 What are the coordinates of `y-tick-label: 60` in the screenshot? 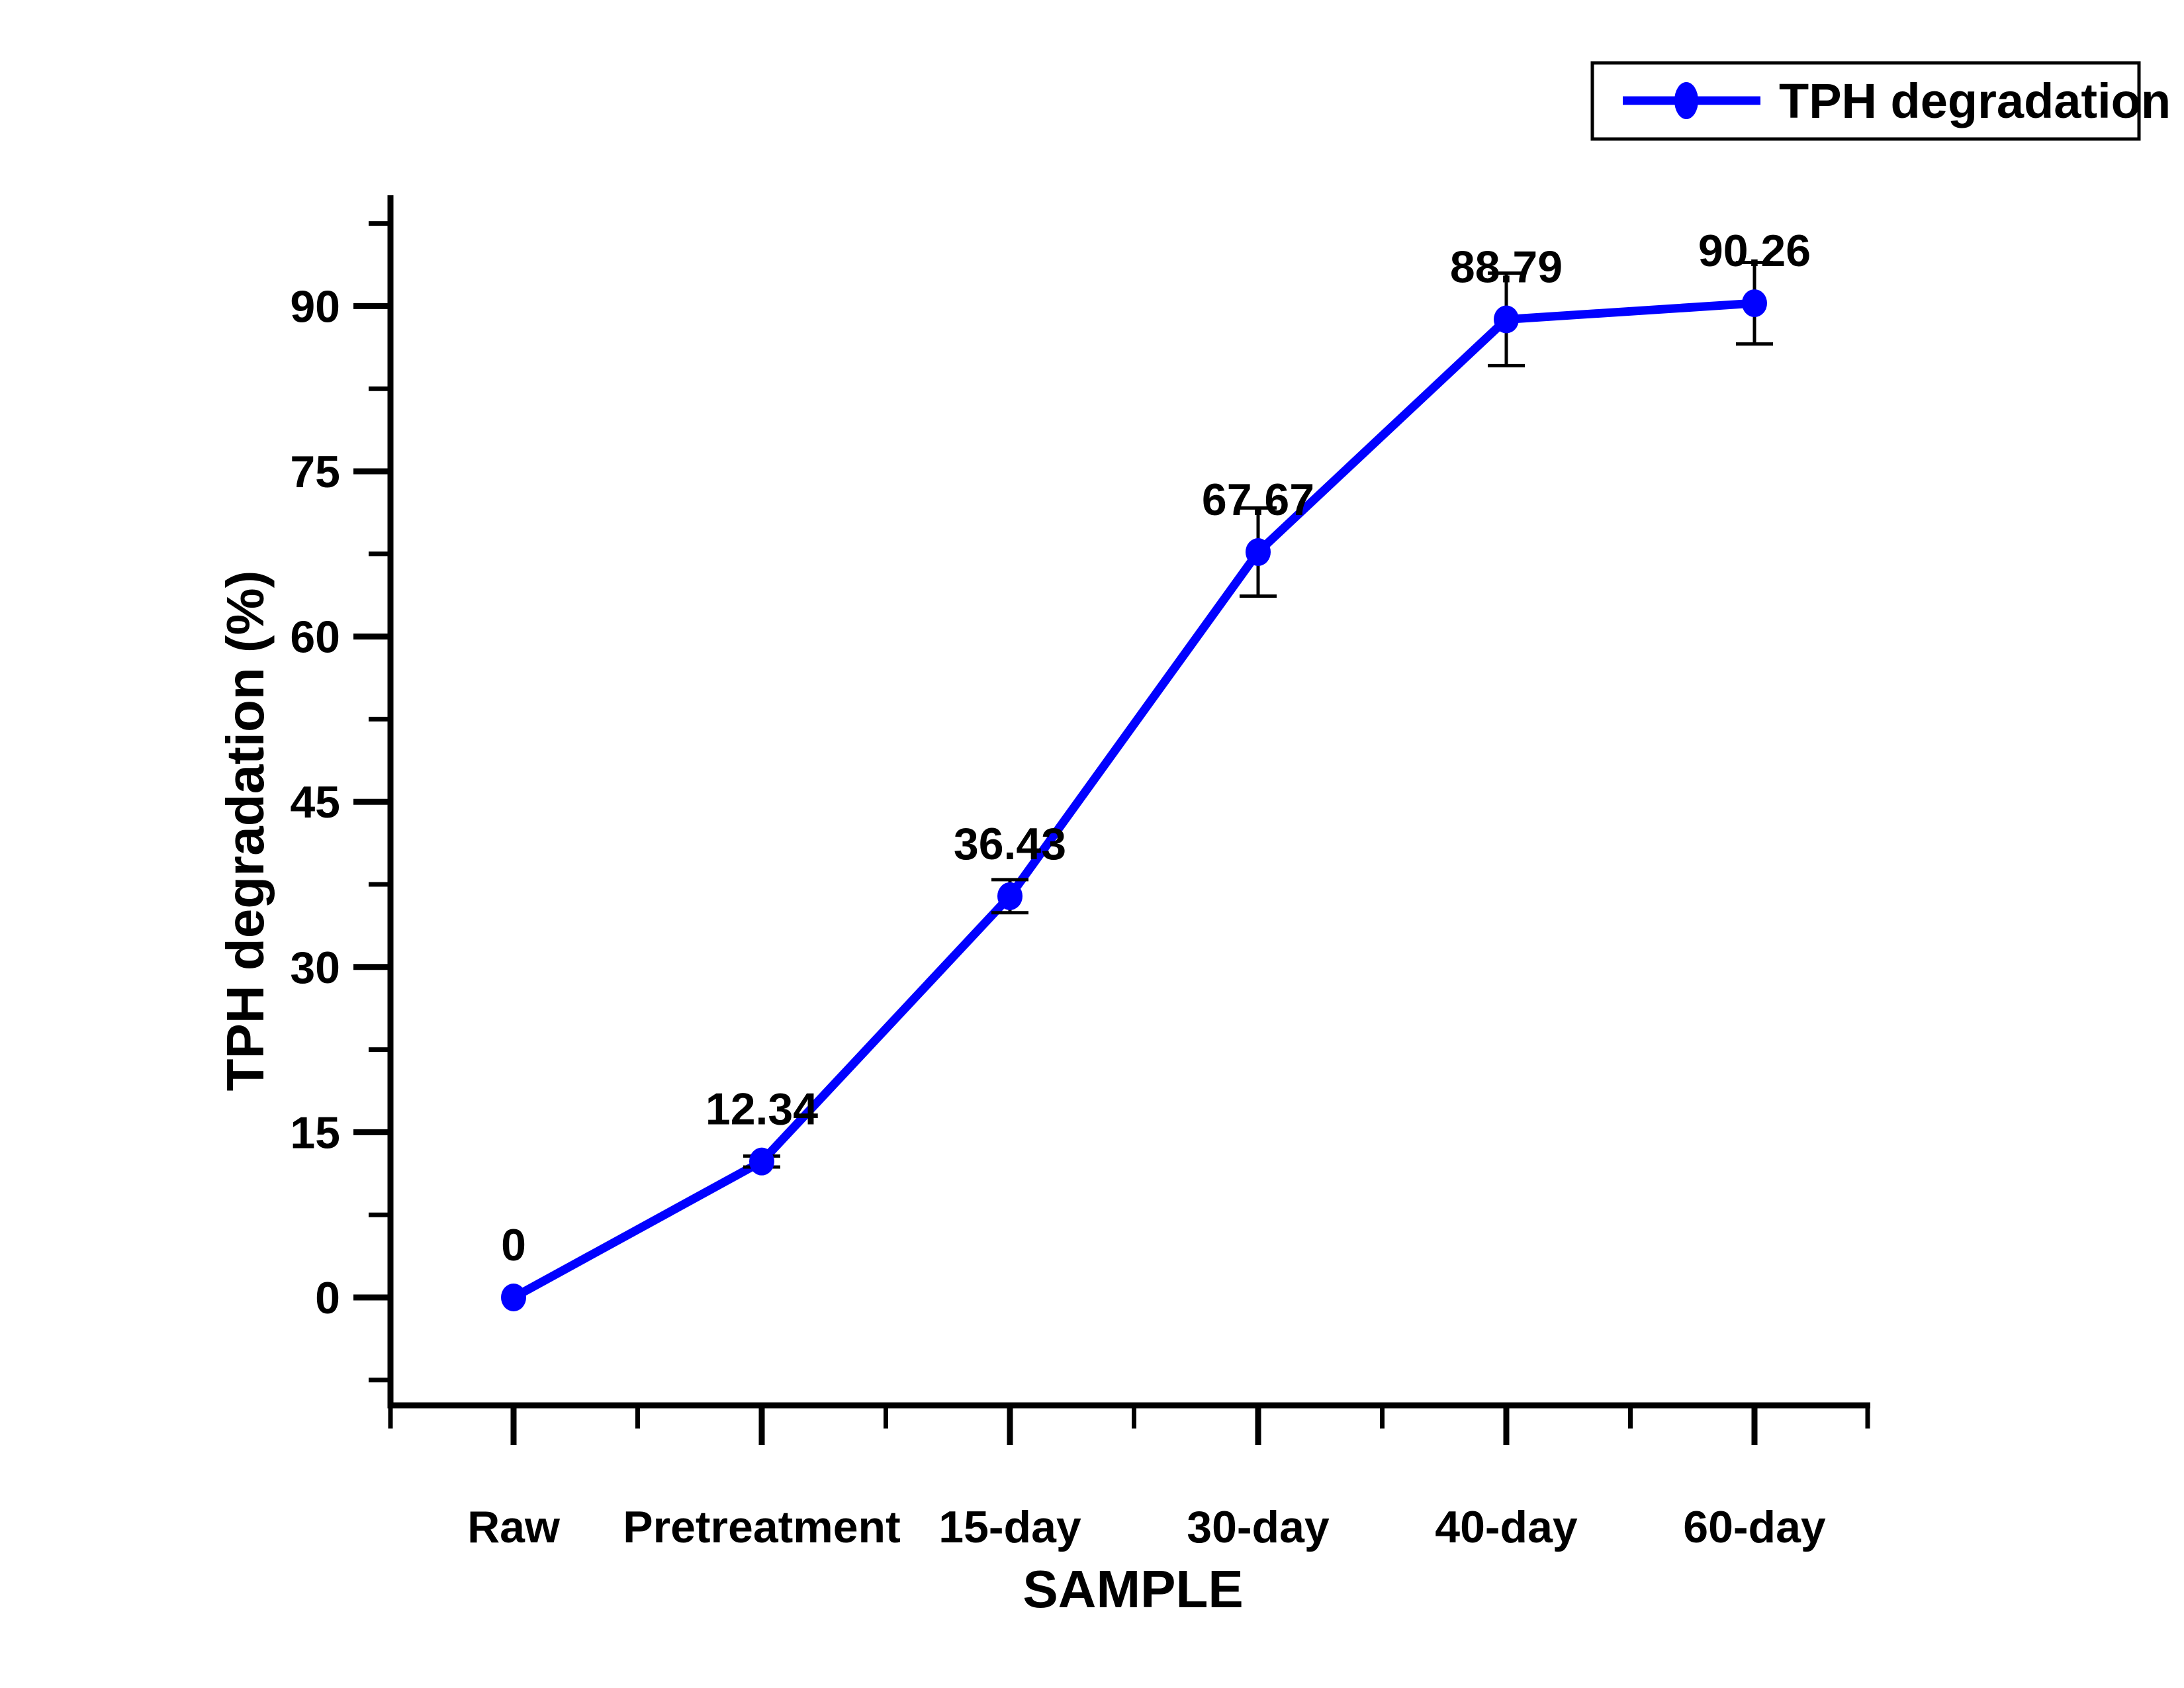 It's located at (315, 637).